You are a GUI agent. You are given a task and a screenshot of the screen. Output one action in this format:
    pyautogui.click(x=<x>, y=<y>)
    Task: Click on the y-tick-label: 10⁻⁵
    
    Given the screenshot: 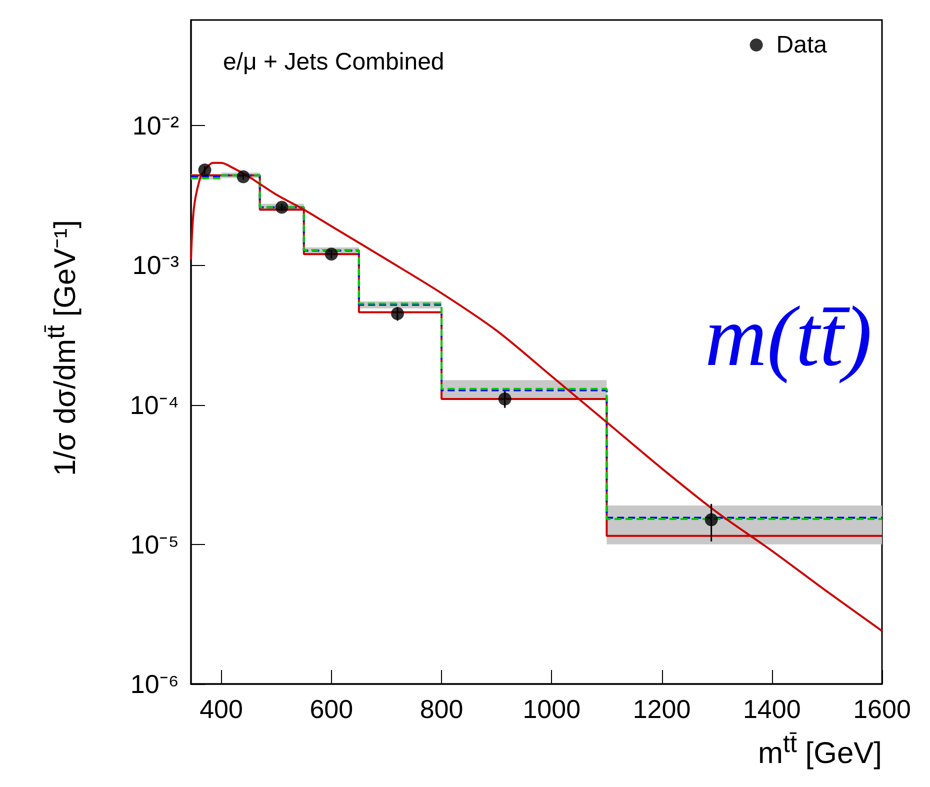 What is the action you would take?
    pyautogui.click(x=154, y=544)
    